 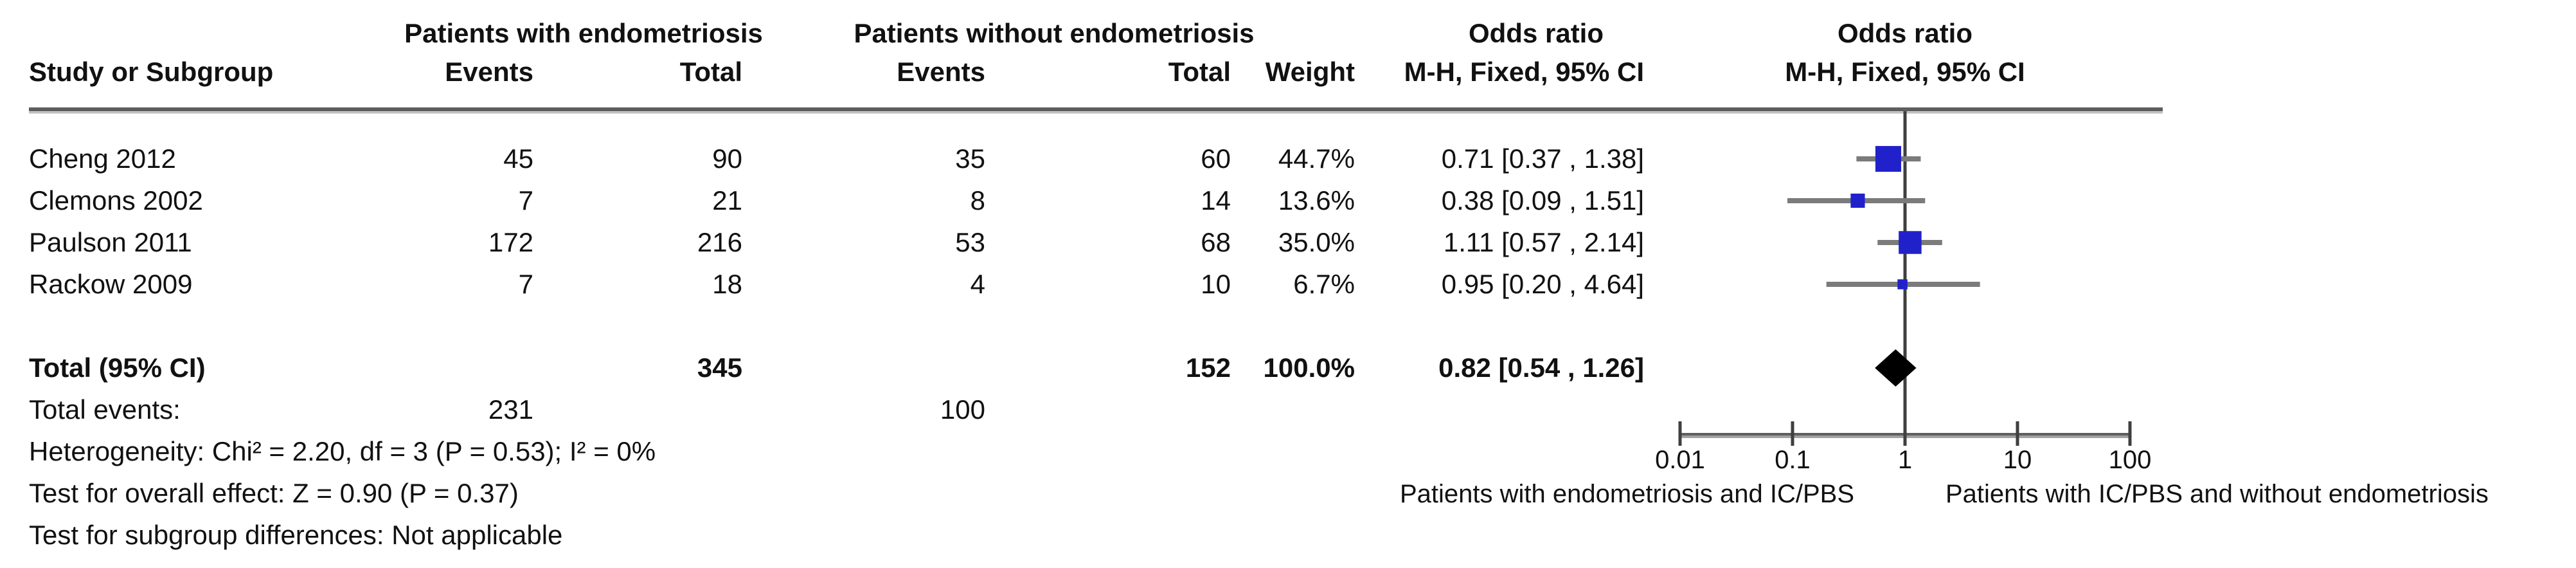 What do you see at coordinates (1793, 460) in the screenshot?
I see `axis-tick-label: 0.1` at bounding box center [1793, 460].